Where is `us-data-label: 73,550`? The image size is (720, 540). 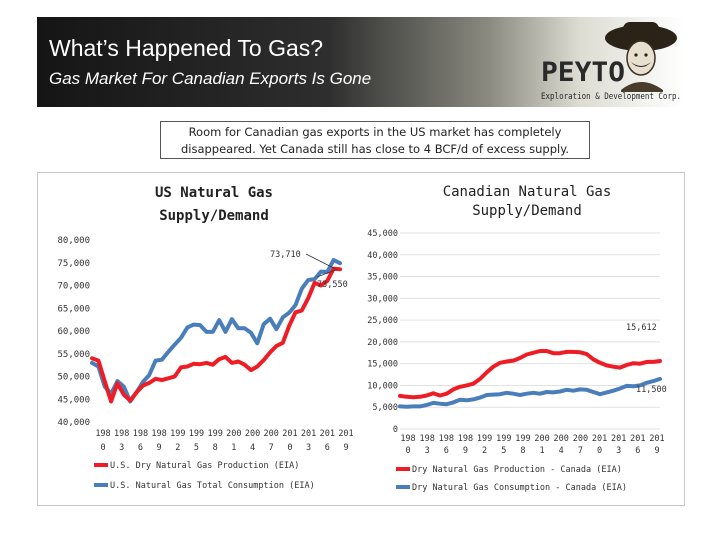
us-data-label: 73,550 is located at coordinates (332, 285).